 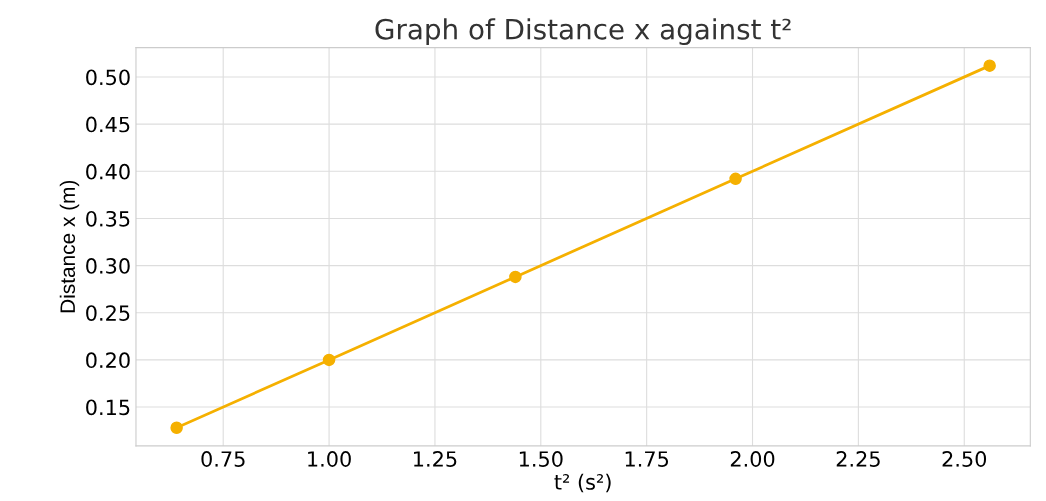 I want to click on x-tick-label: 2.00, so click(x=752, y=459).